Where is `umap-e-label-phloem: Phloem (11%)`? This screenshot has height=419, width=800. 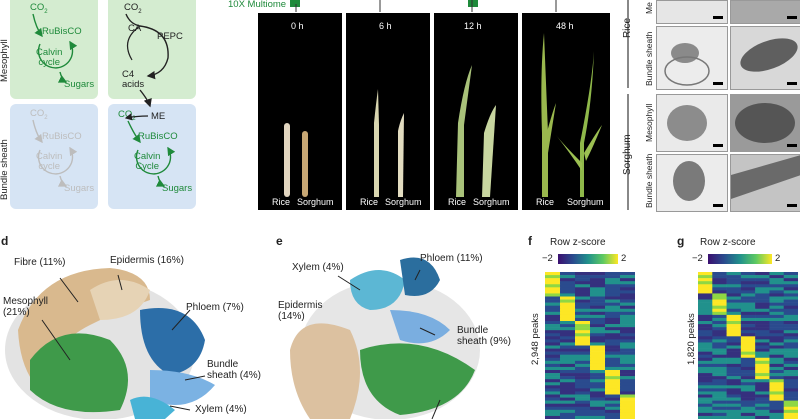 umap-e-label-phloem: Phloem (11%) is located at coordinates (451, 258).